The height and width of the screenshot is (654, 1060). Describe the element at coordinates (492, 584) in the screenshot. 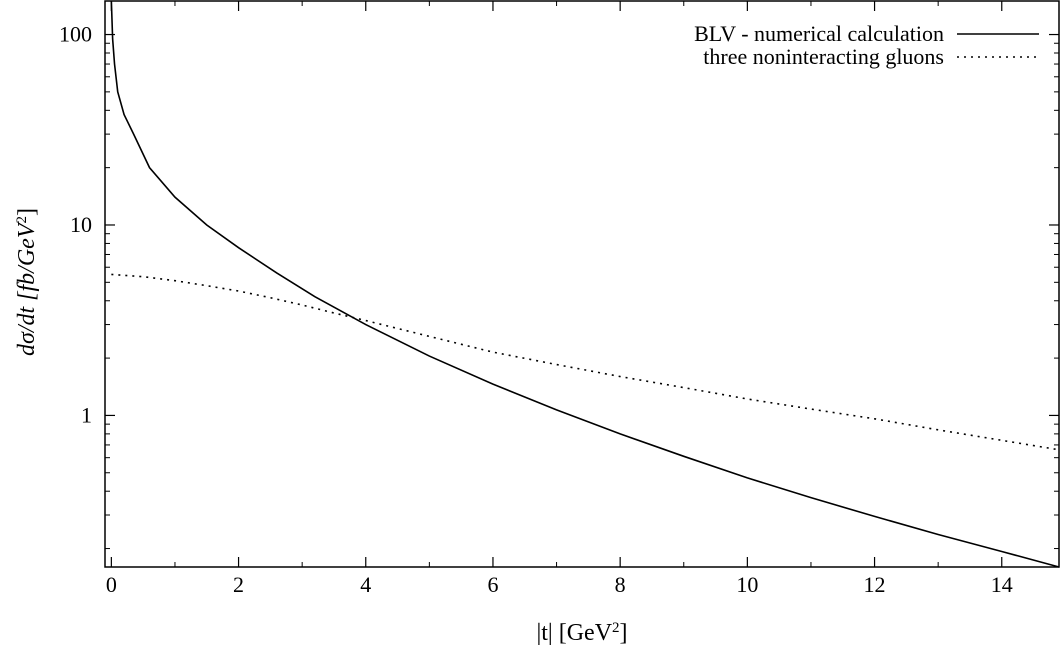

I see `x-tick-label: 6` at that location.